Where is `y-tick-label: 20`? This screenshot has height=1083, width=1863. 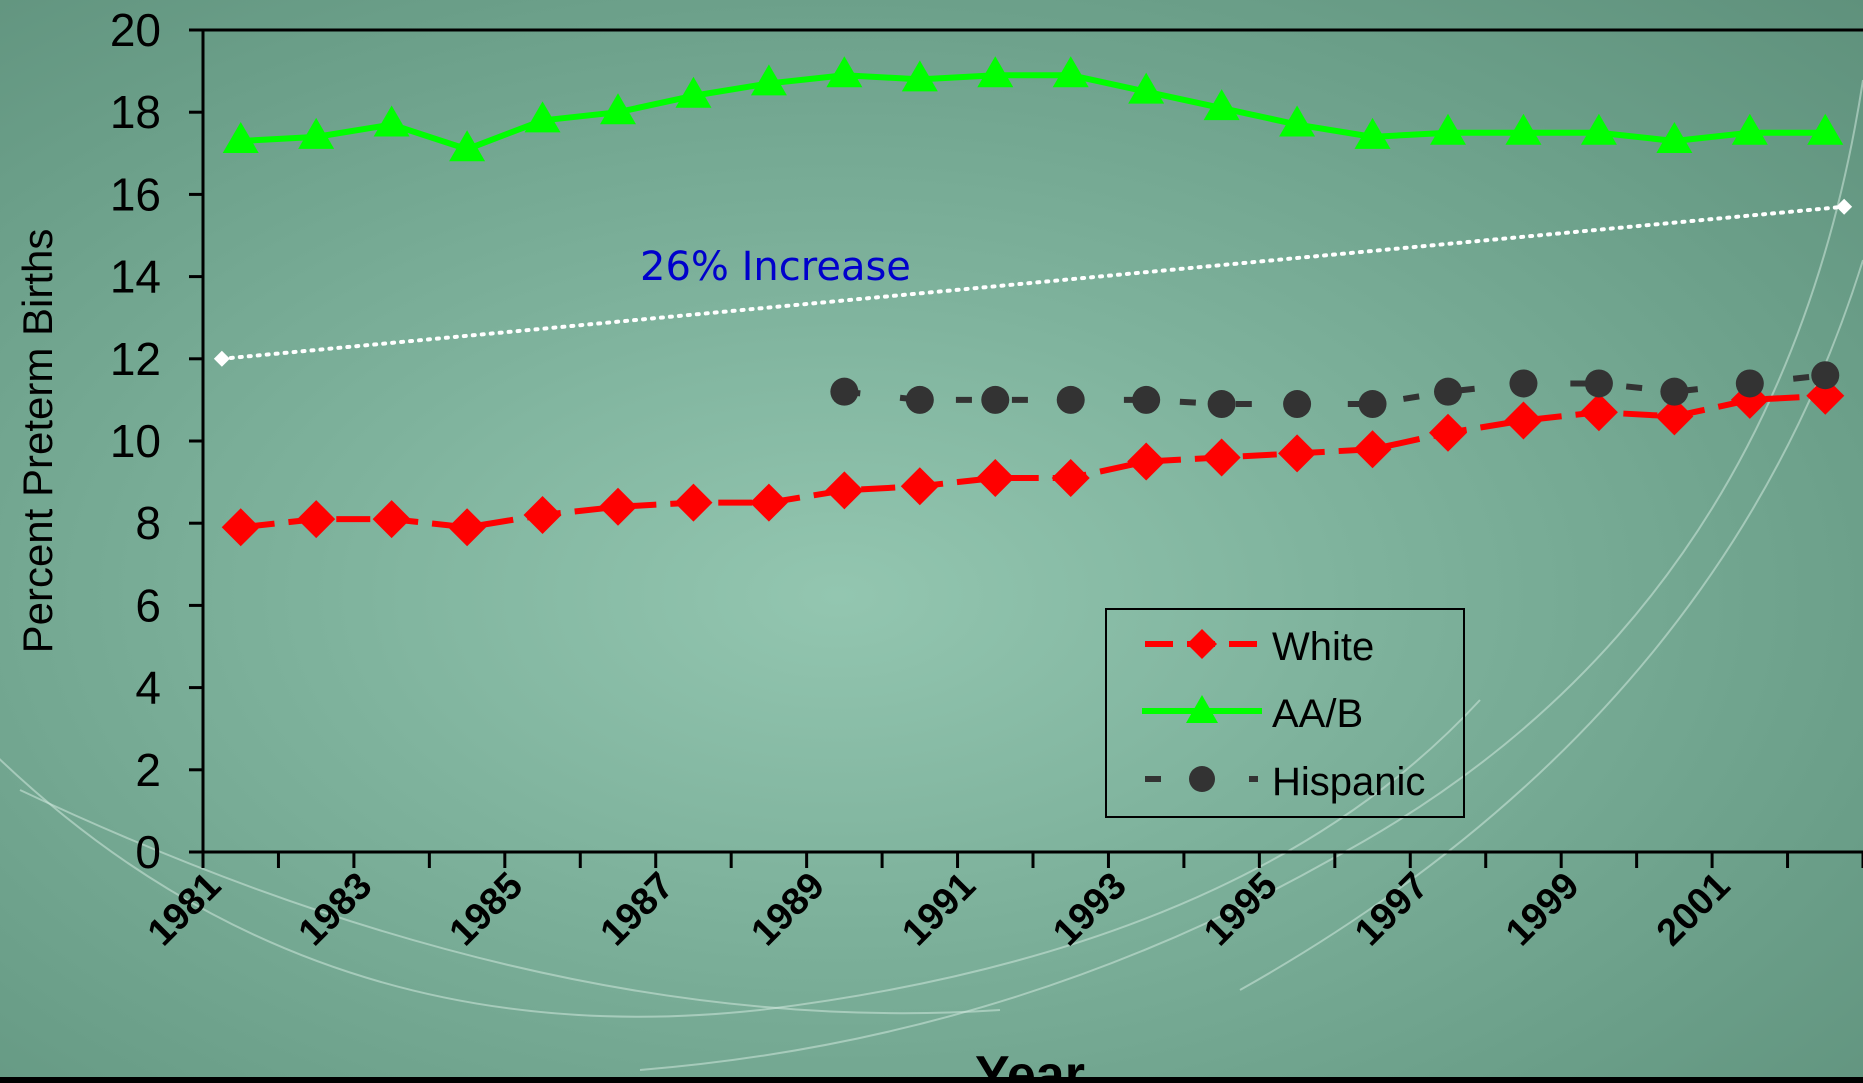
y-tick-label: 20 is located at coordinates (135, 30).